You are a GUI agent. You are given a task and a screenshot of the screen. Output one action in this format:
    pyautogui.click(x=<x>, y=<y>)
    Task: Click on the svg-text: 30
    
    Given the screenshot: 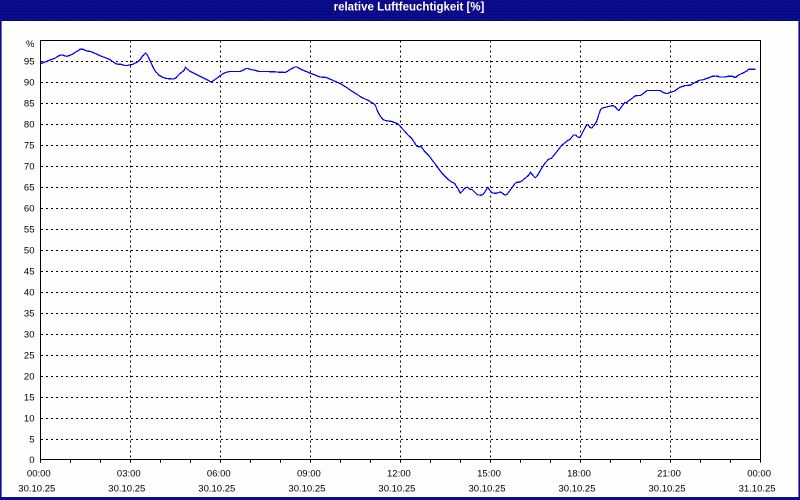 What is the action you would take?
    pyautogui.click(x=29, y=335)
    